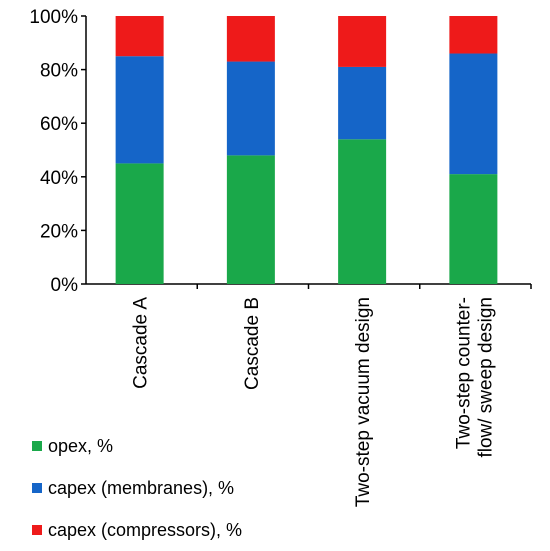 The height and width of the screenshot is (551, 550). Describe the element at coordinates (37, 488) in the screenshot. I see `legend-swatch-capex-membranes` at that location.